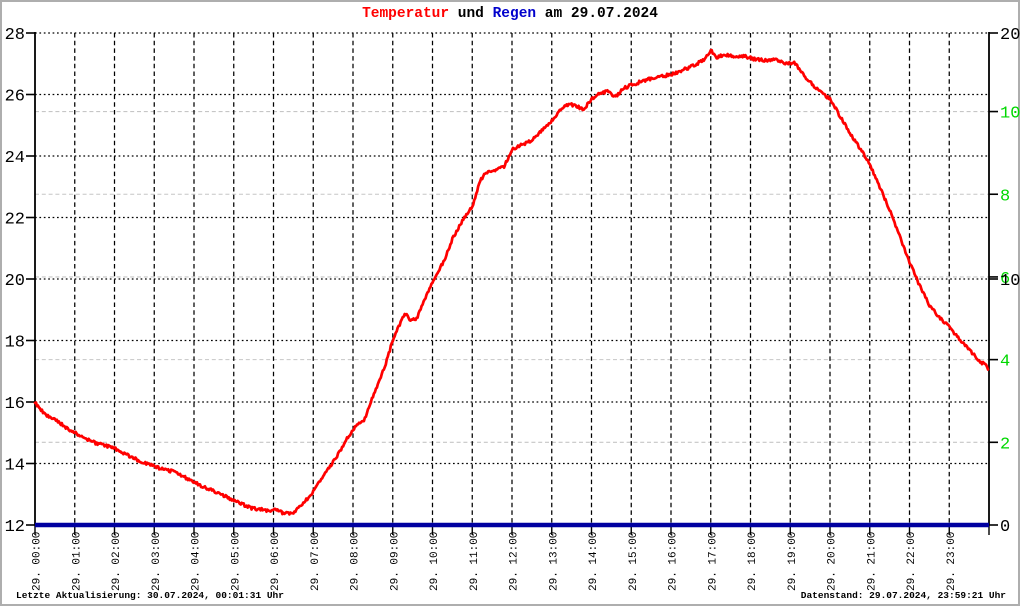 The height and width of the screenshot is (608, 1020). I want to click on x-axis-label: 29. 12:00, so click(515, 561).